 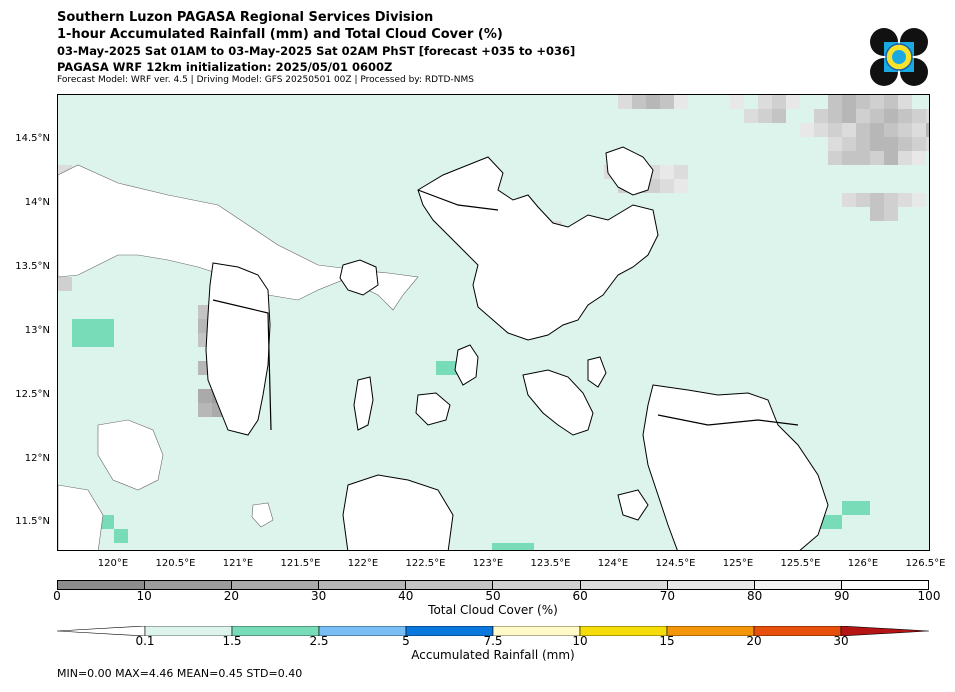 I want to click on rain-tick-label: 15, so click(x=667, y=641).